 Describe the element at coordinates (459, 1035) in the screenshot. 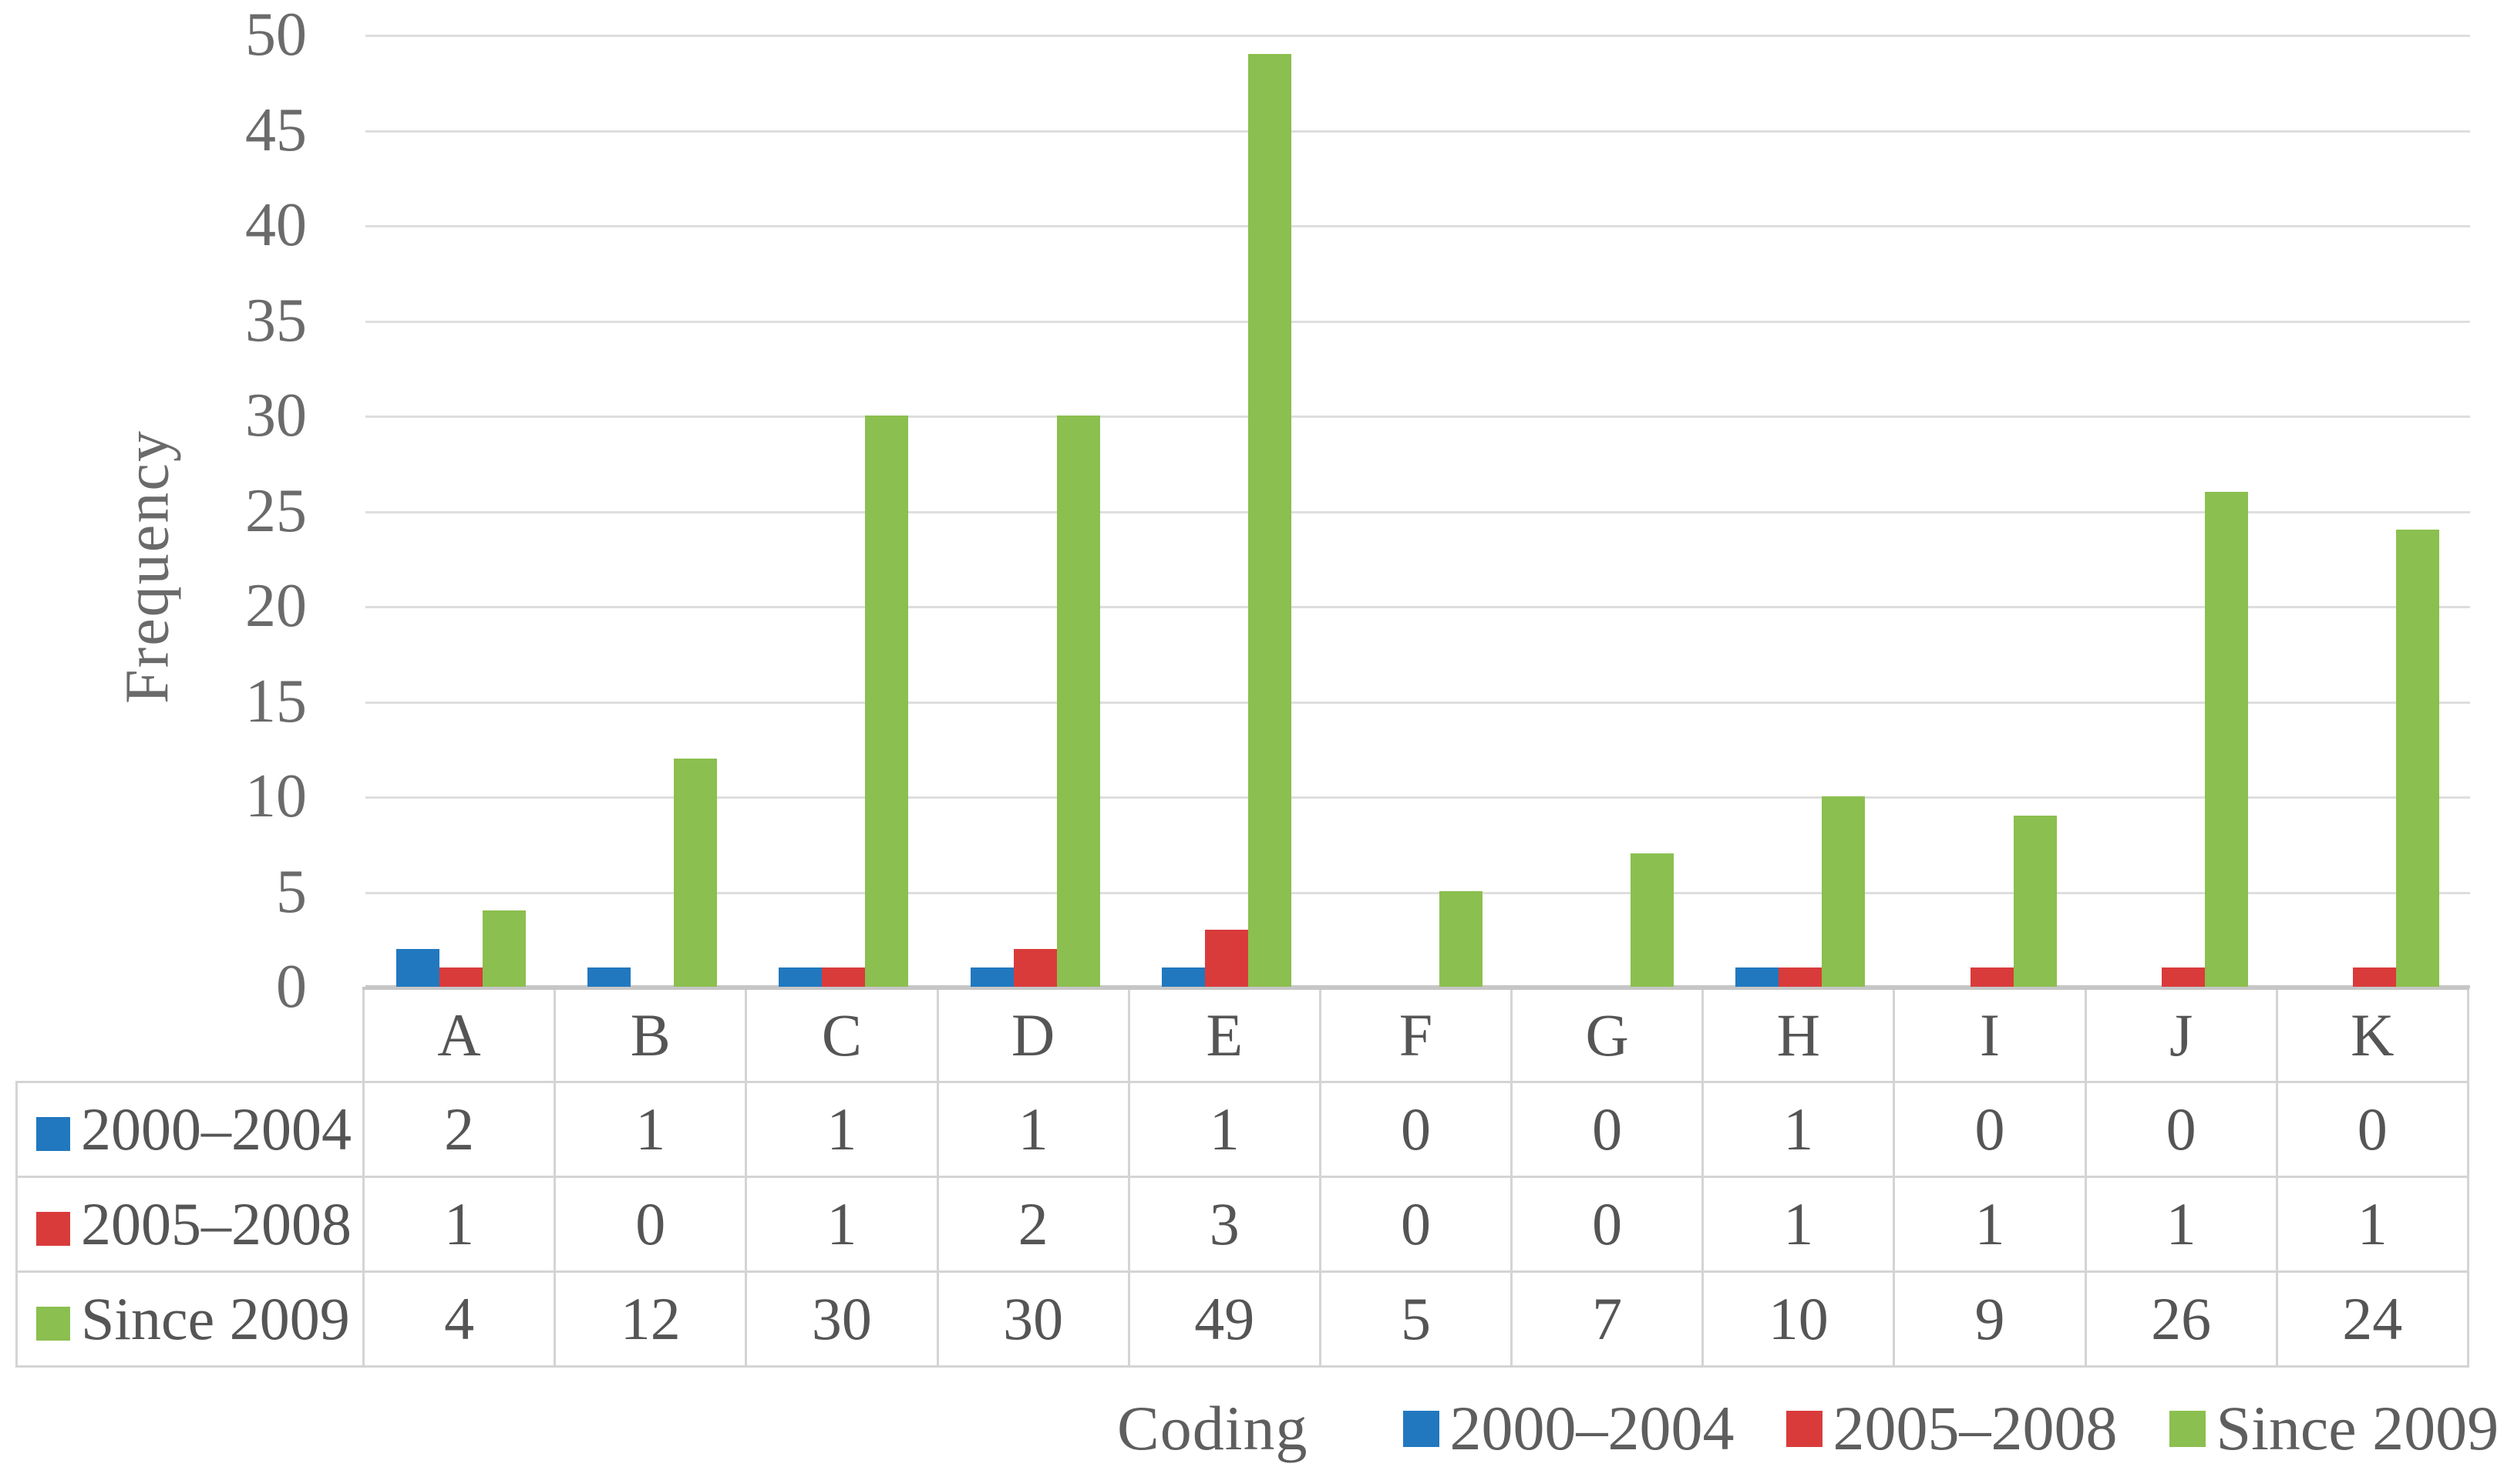

I see `table-category-header: A` at that location.